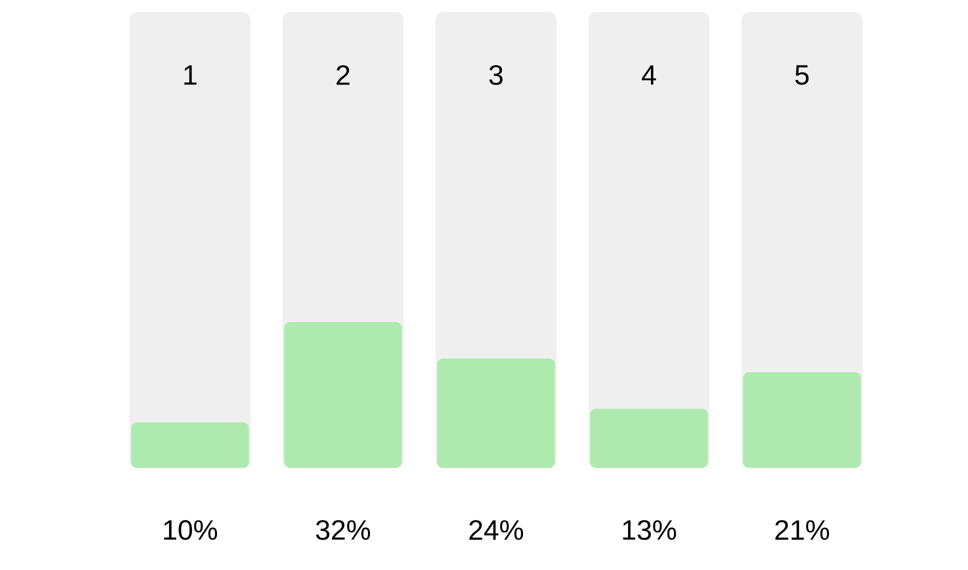  Describe the element at coordinates (496, 75) in the screenshot. I see `x-tick-label: 3` at that location.